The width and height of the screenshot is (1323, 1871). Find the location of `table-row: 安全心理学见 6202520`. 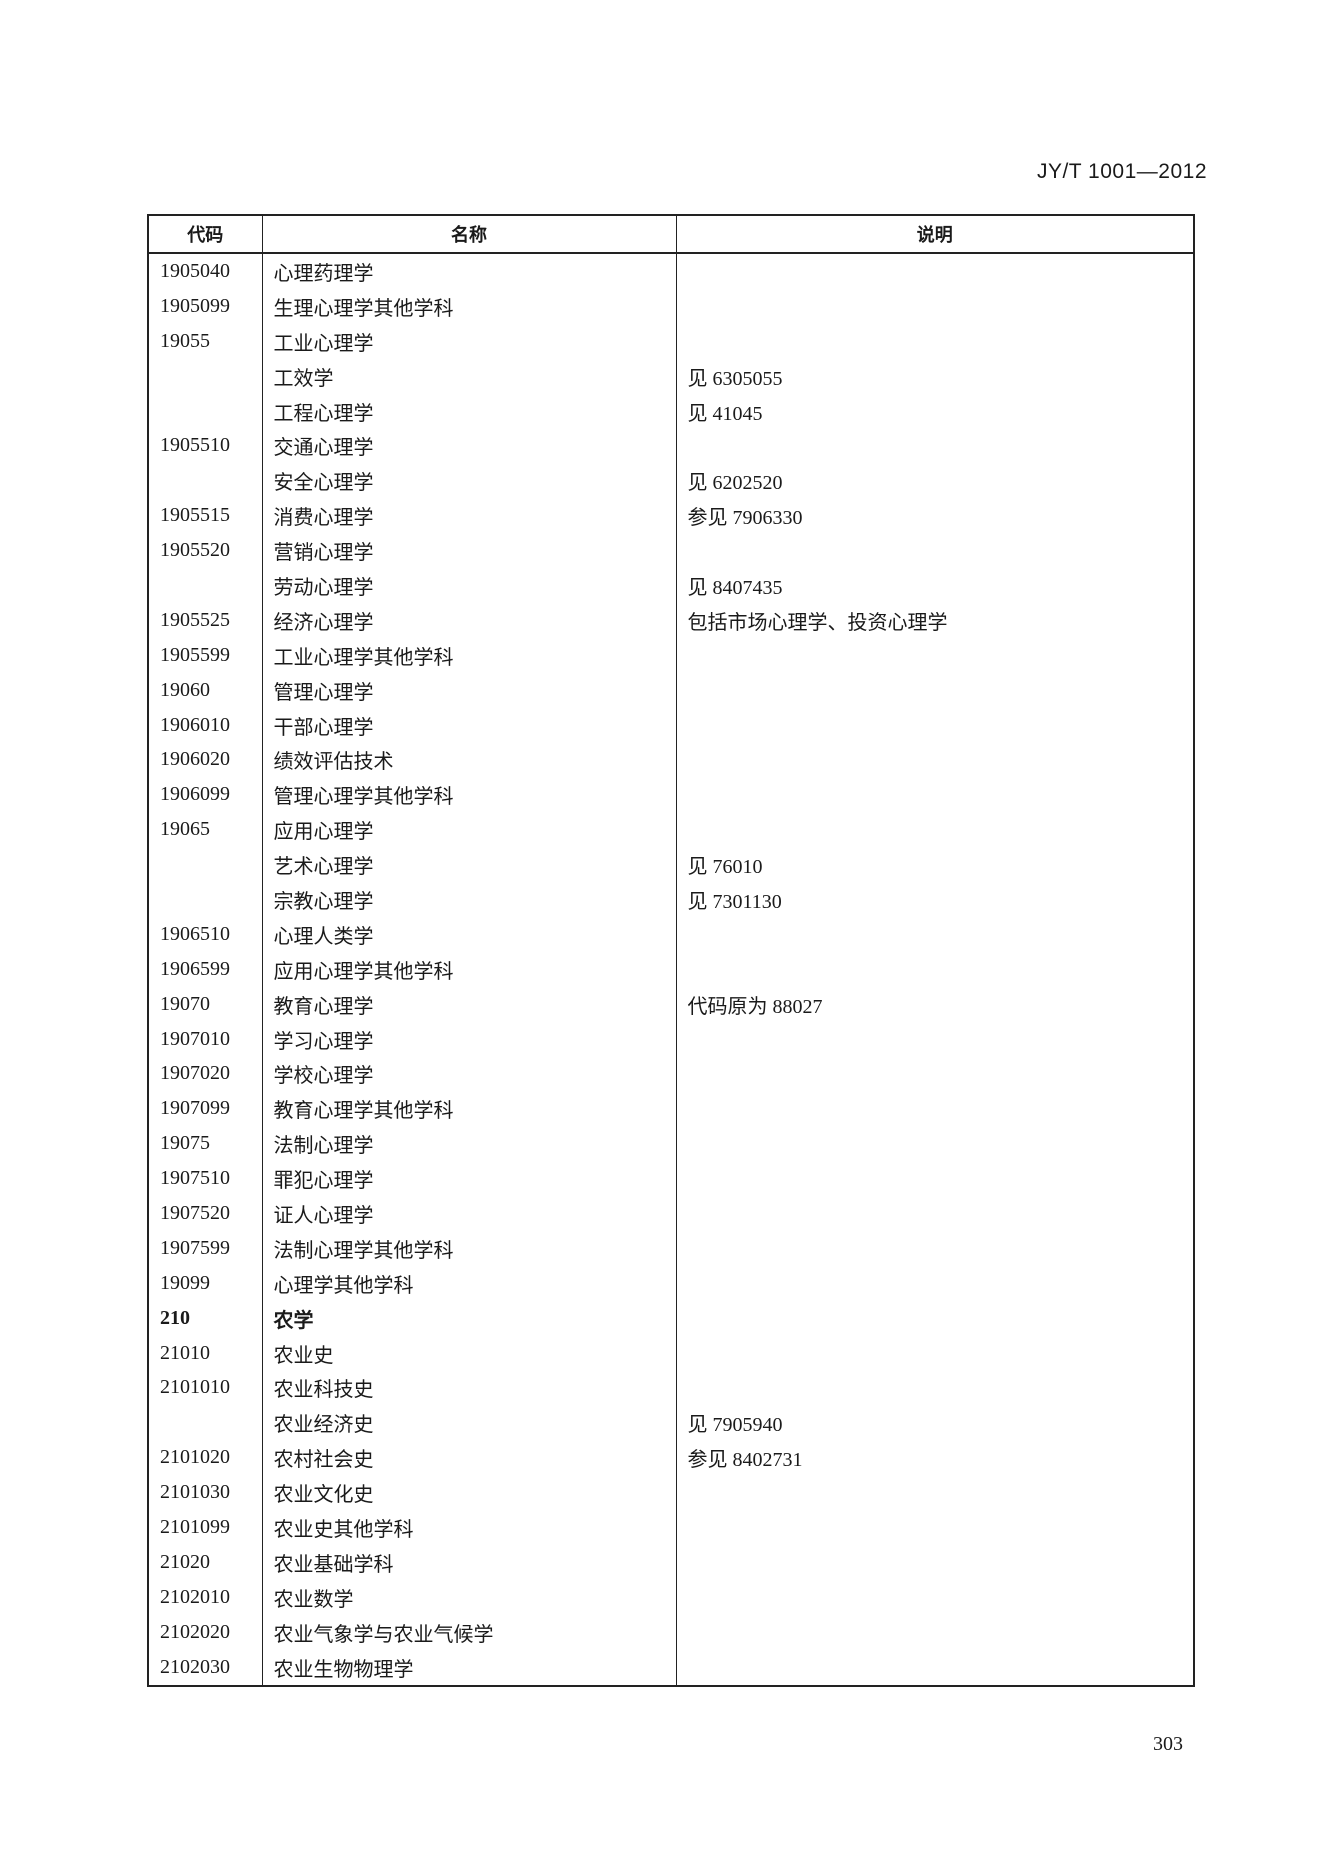

table-row: 安全心理学见 6202520 is located at coordinates (671, 481).